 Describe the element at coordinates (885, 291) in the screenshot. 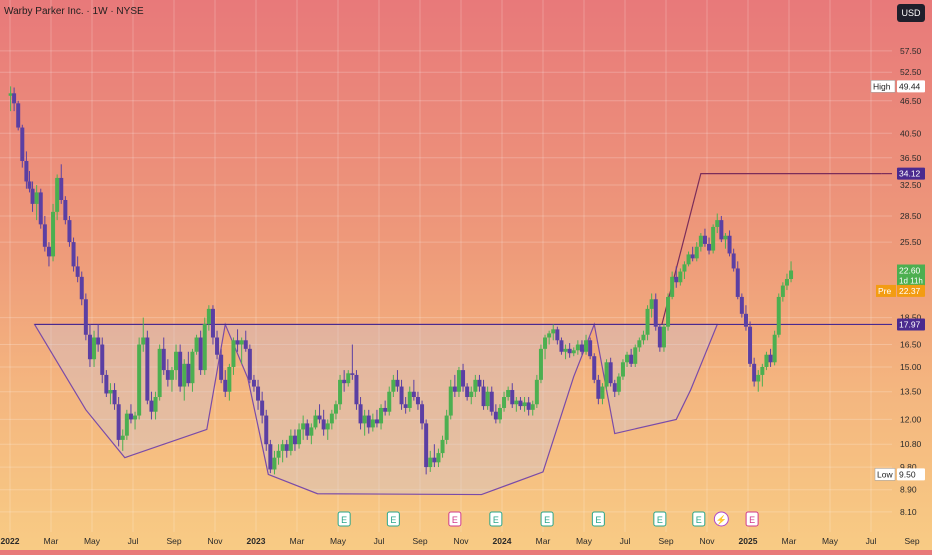

I see `pre-label: Pre` at that location.